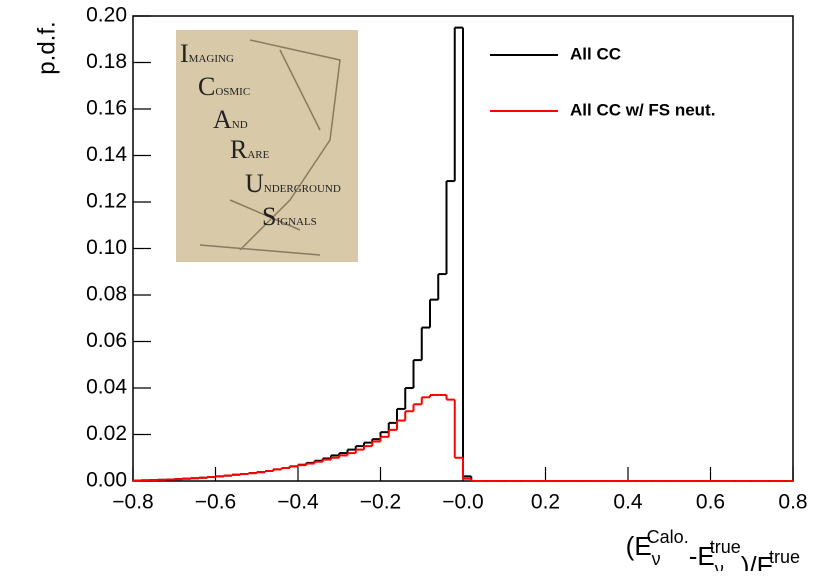  What do you see at coordinates (668, 537) in the screenshot?
I see `x-label-part: Calo.` at bounding box center [668, 537].